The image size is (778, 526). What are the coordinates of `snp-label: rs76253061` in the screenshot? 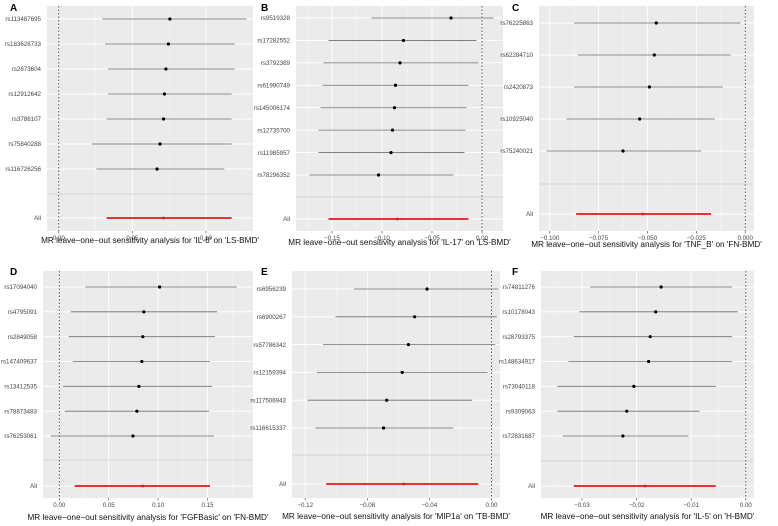 It's located at (20, 436).